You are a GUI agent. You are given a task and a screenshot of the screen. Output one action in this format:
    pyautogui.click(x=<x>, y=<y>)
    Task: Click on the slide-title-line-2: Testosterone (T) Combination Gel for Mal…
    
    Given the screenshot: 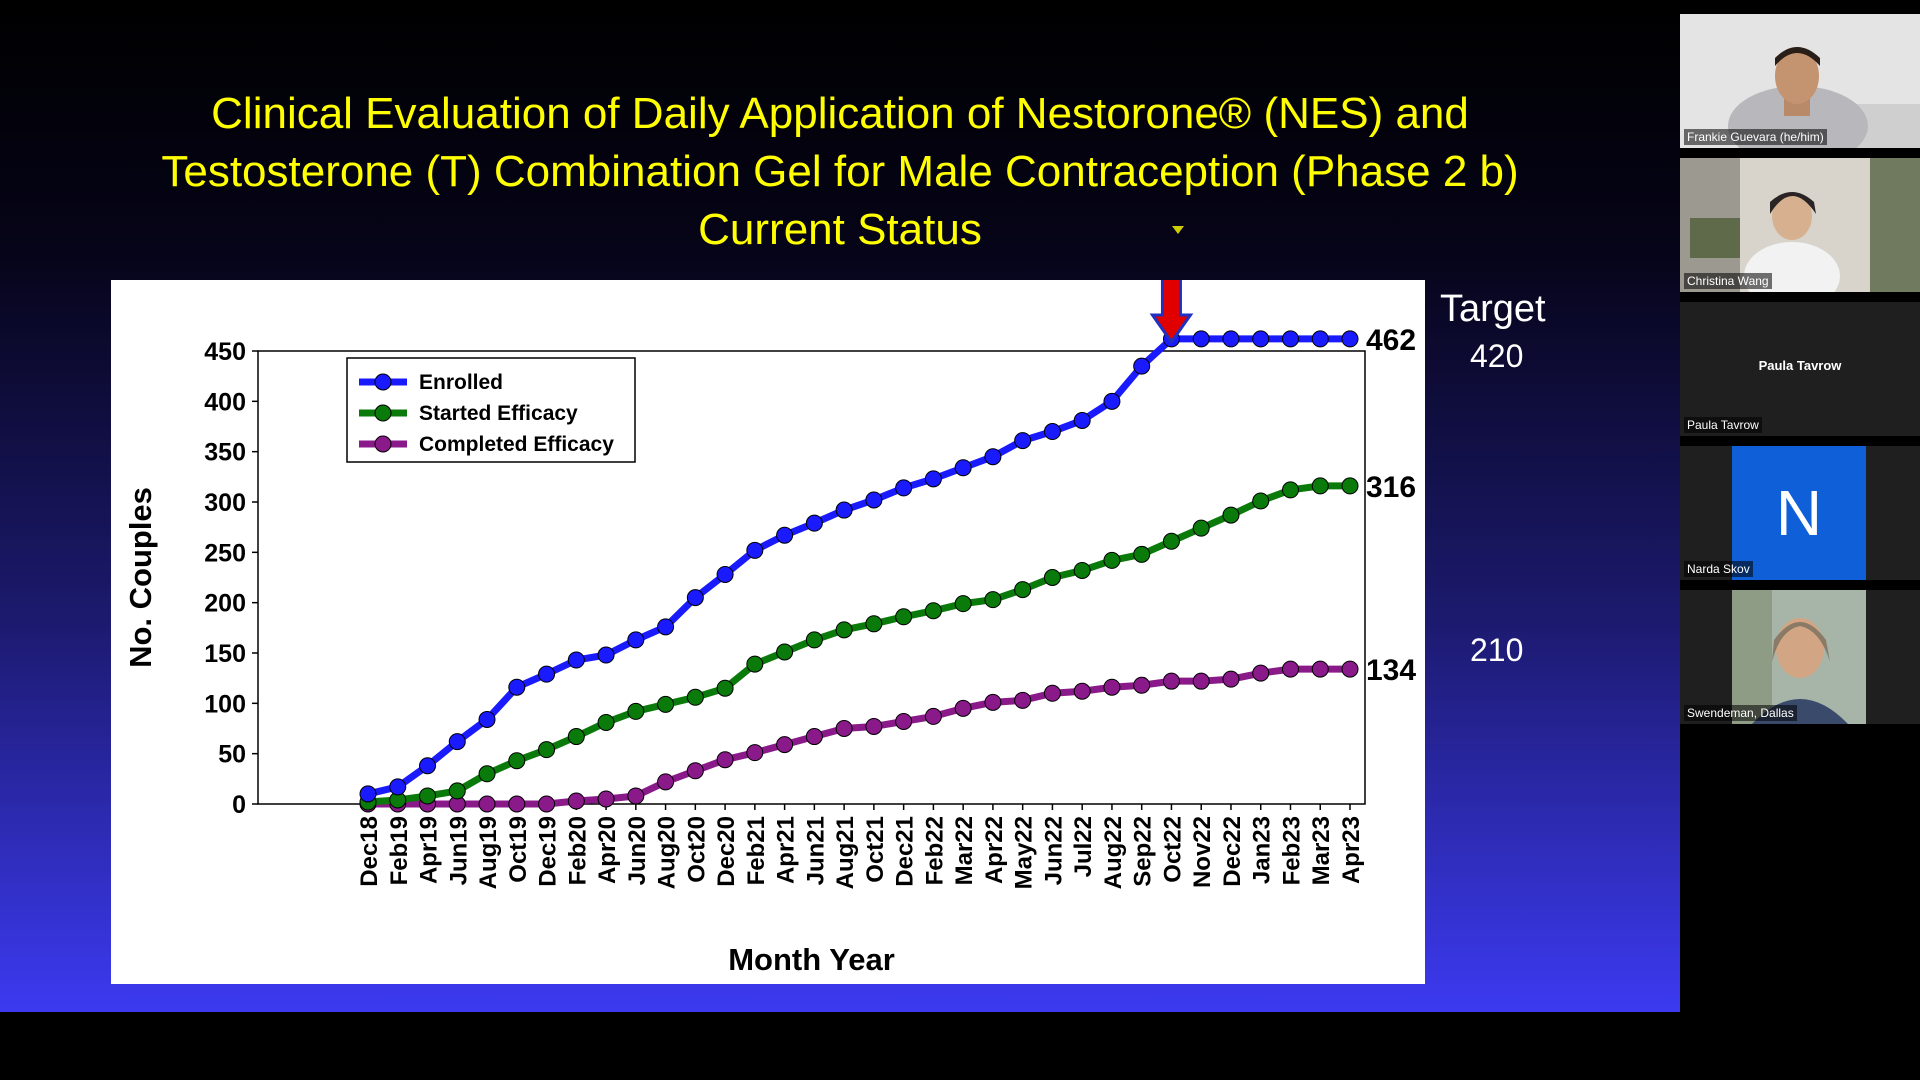 What is the action you would take?
    pyautogui.click(x=840, y=171)
    